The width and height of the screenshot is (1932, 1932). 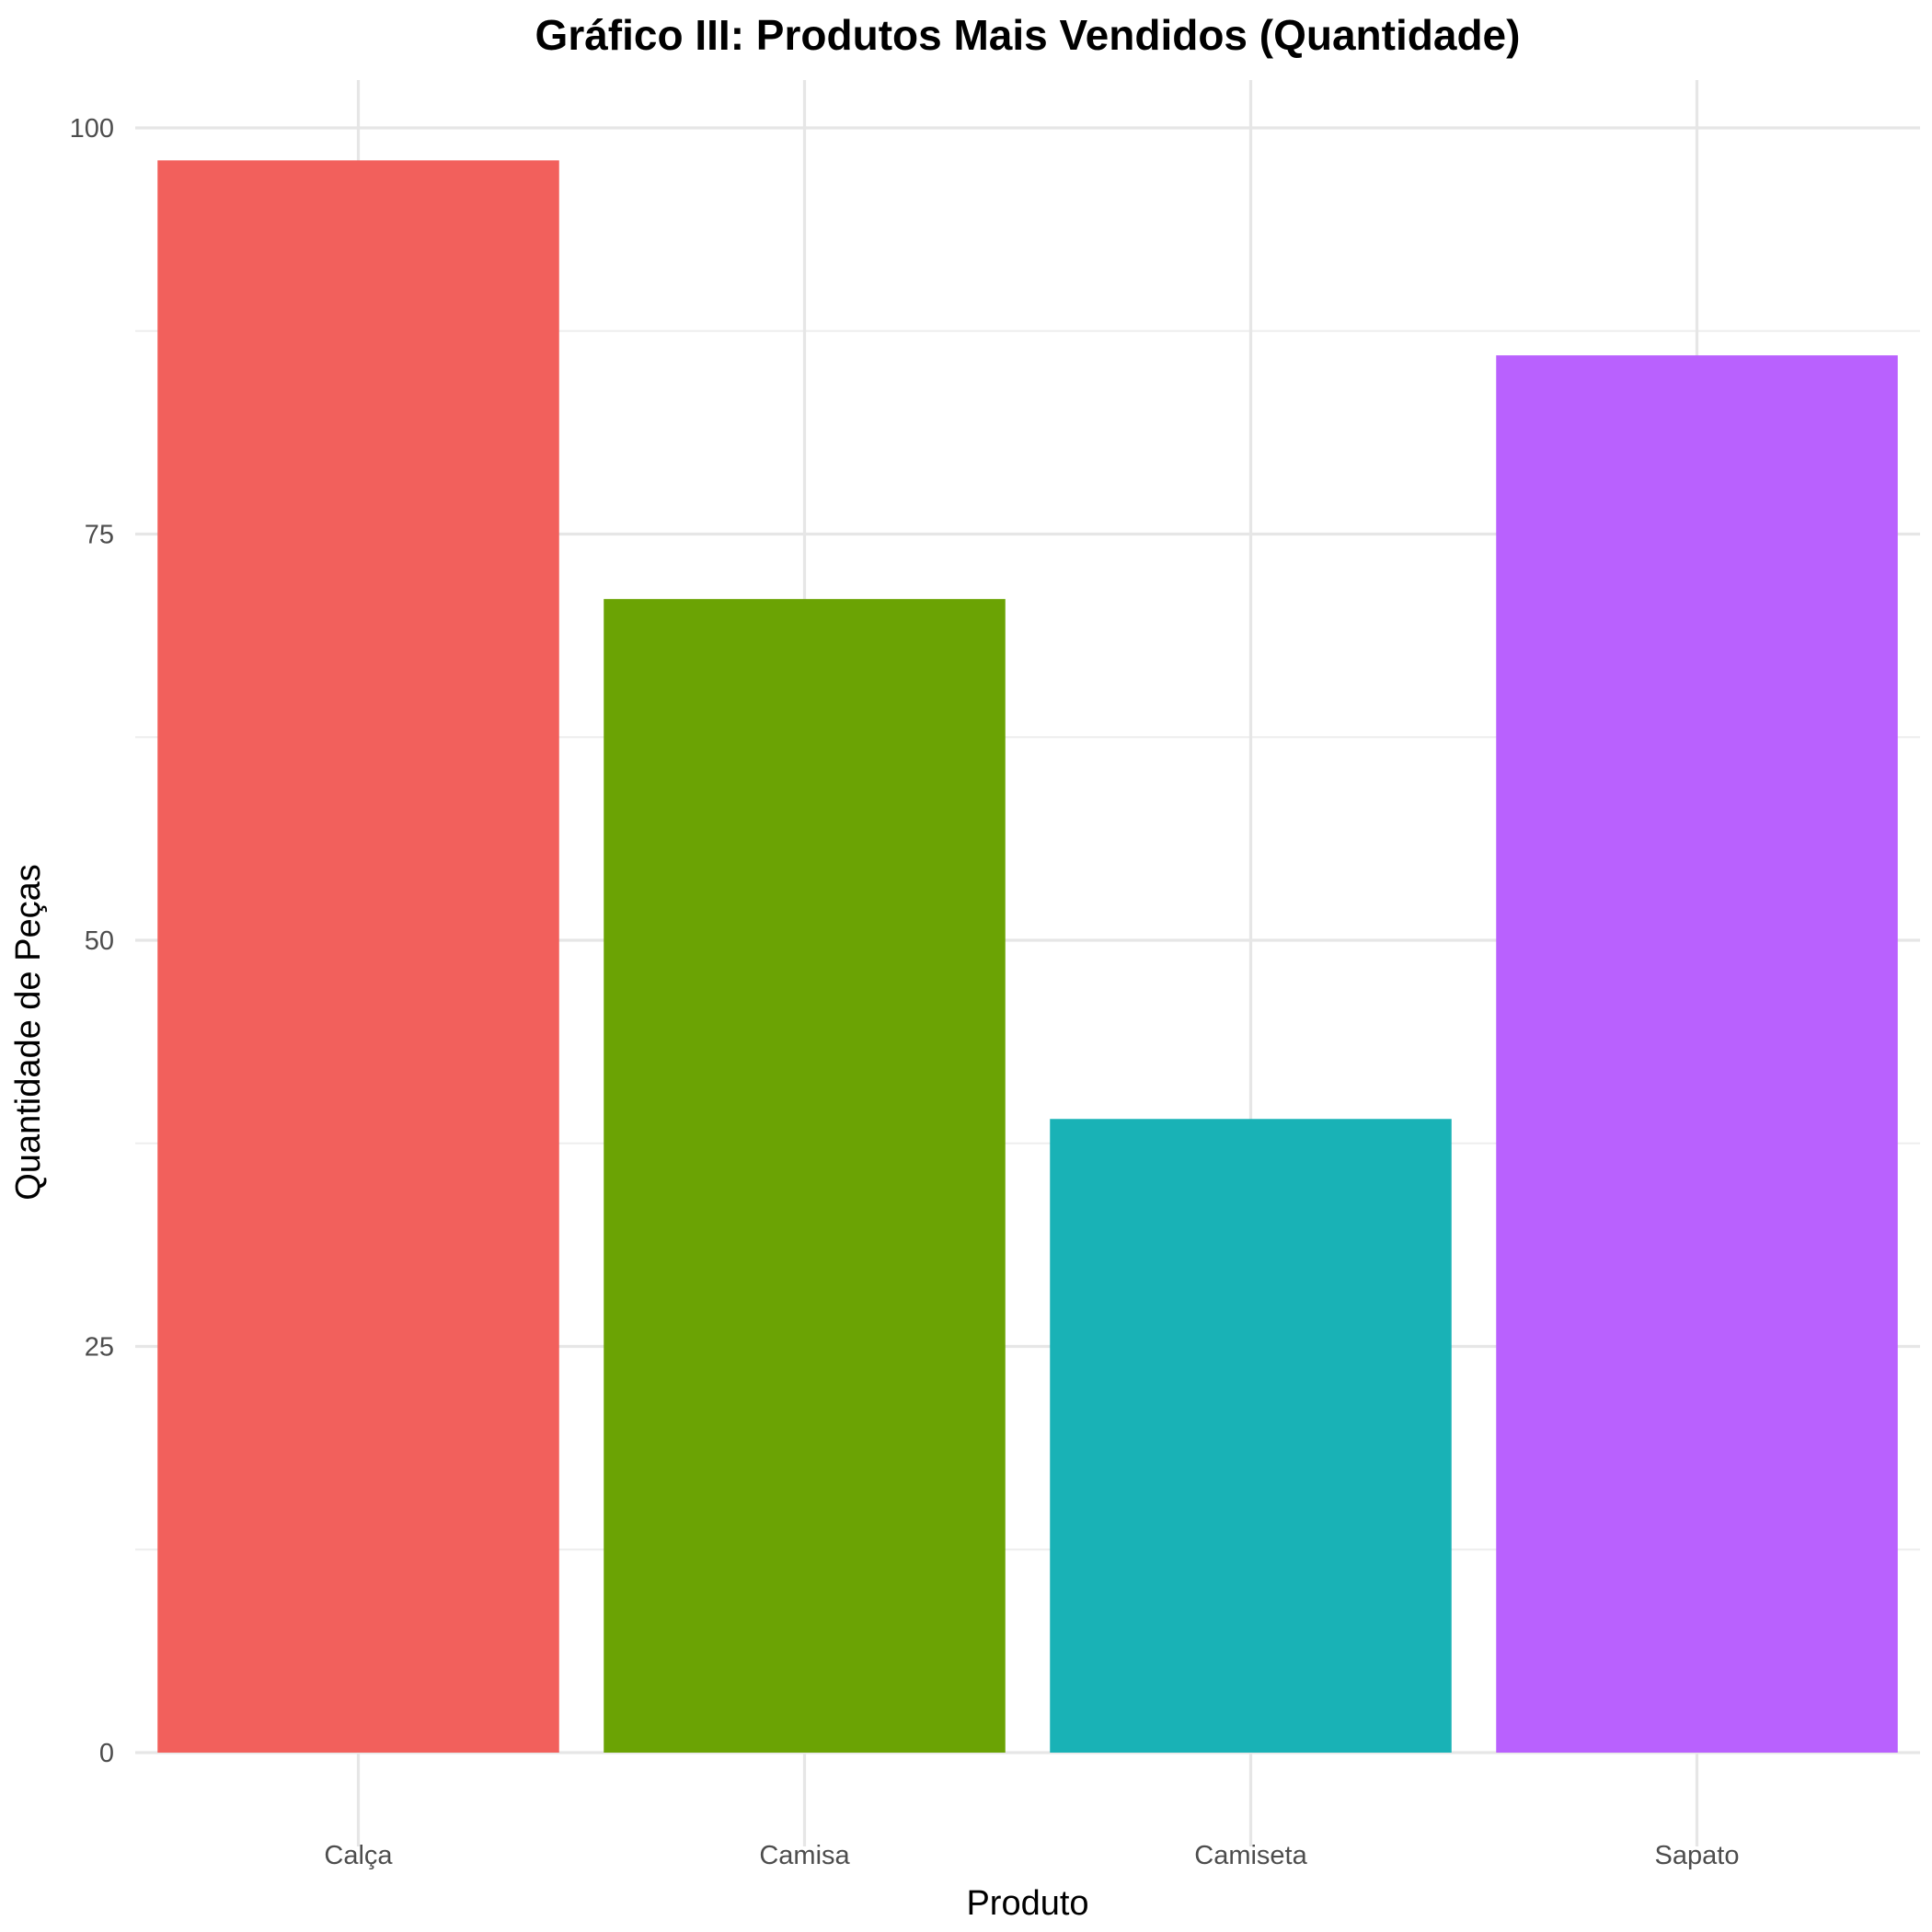 What do you see at coordinates (92, 129) in the screenshot?
I see `y-tick-label: 100` at bounding box center [92, 129].